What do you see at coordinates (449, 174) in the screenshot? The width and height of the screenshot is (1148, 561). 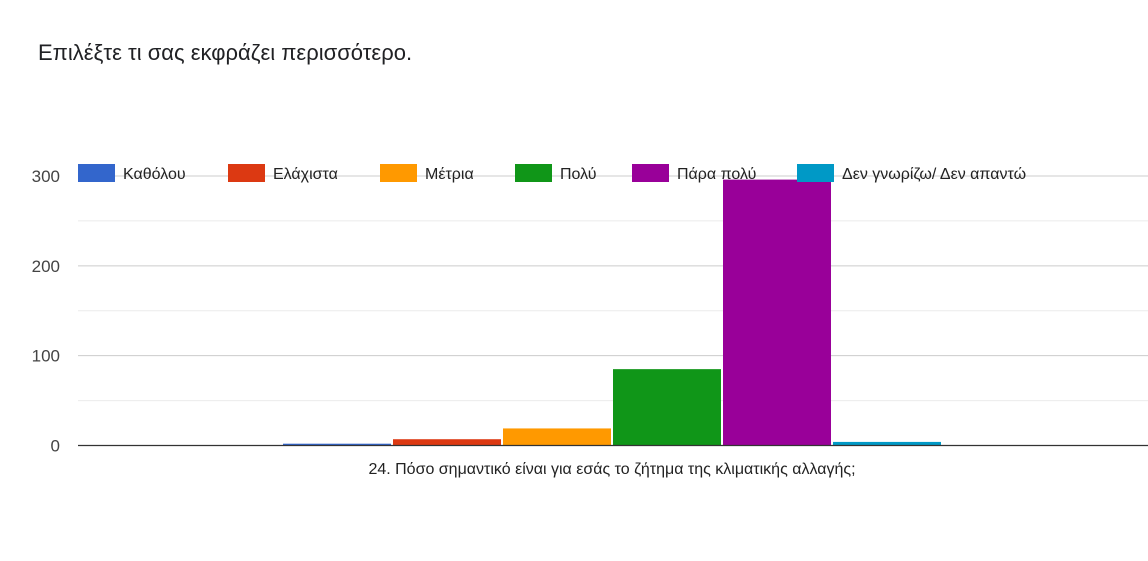 I see `legend-label: Μέτρια` at bounding box center [449, 174].